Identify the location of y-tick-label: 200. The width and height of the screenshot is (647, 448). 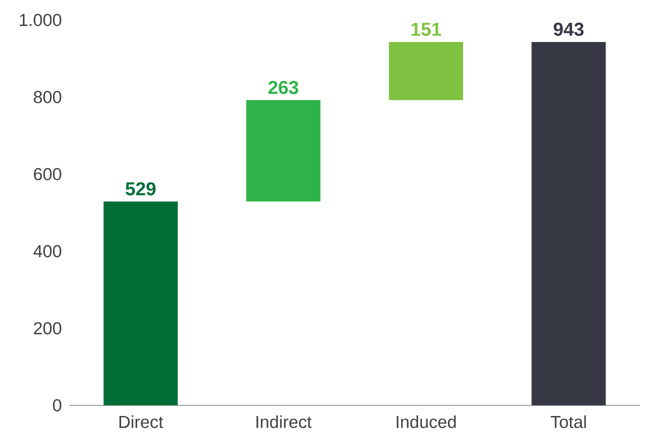
(48, 328).